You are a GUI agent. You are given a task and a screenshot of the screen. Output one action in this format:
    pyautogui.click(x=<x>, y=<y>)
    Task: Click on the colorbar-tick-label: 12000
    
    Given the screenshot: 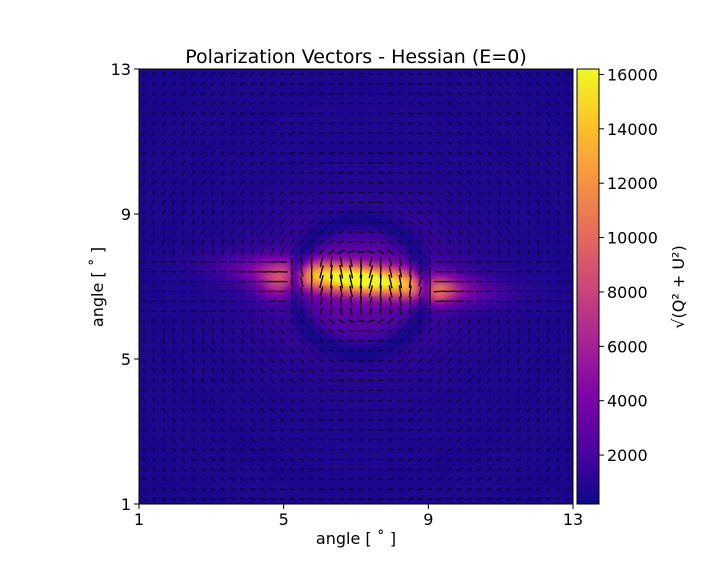 What is the action you would take?
    pyautogui.click(x=632, y=183)
    